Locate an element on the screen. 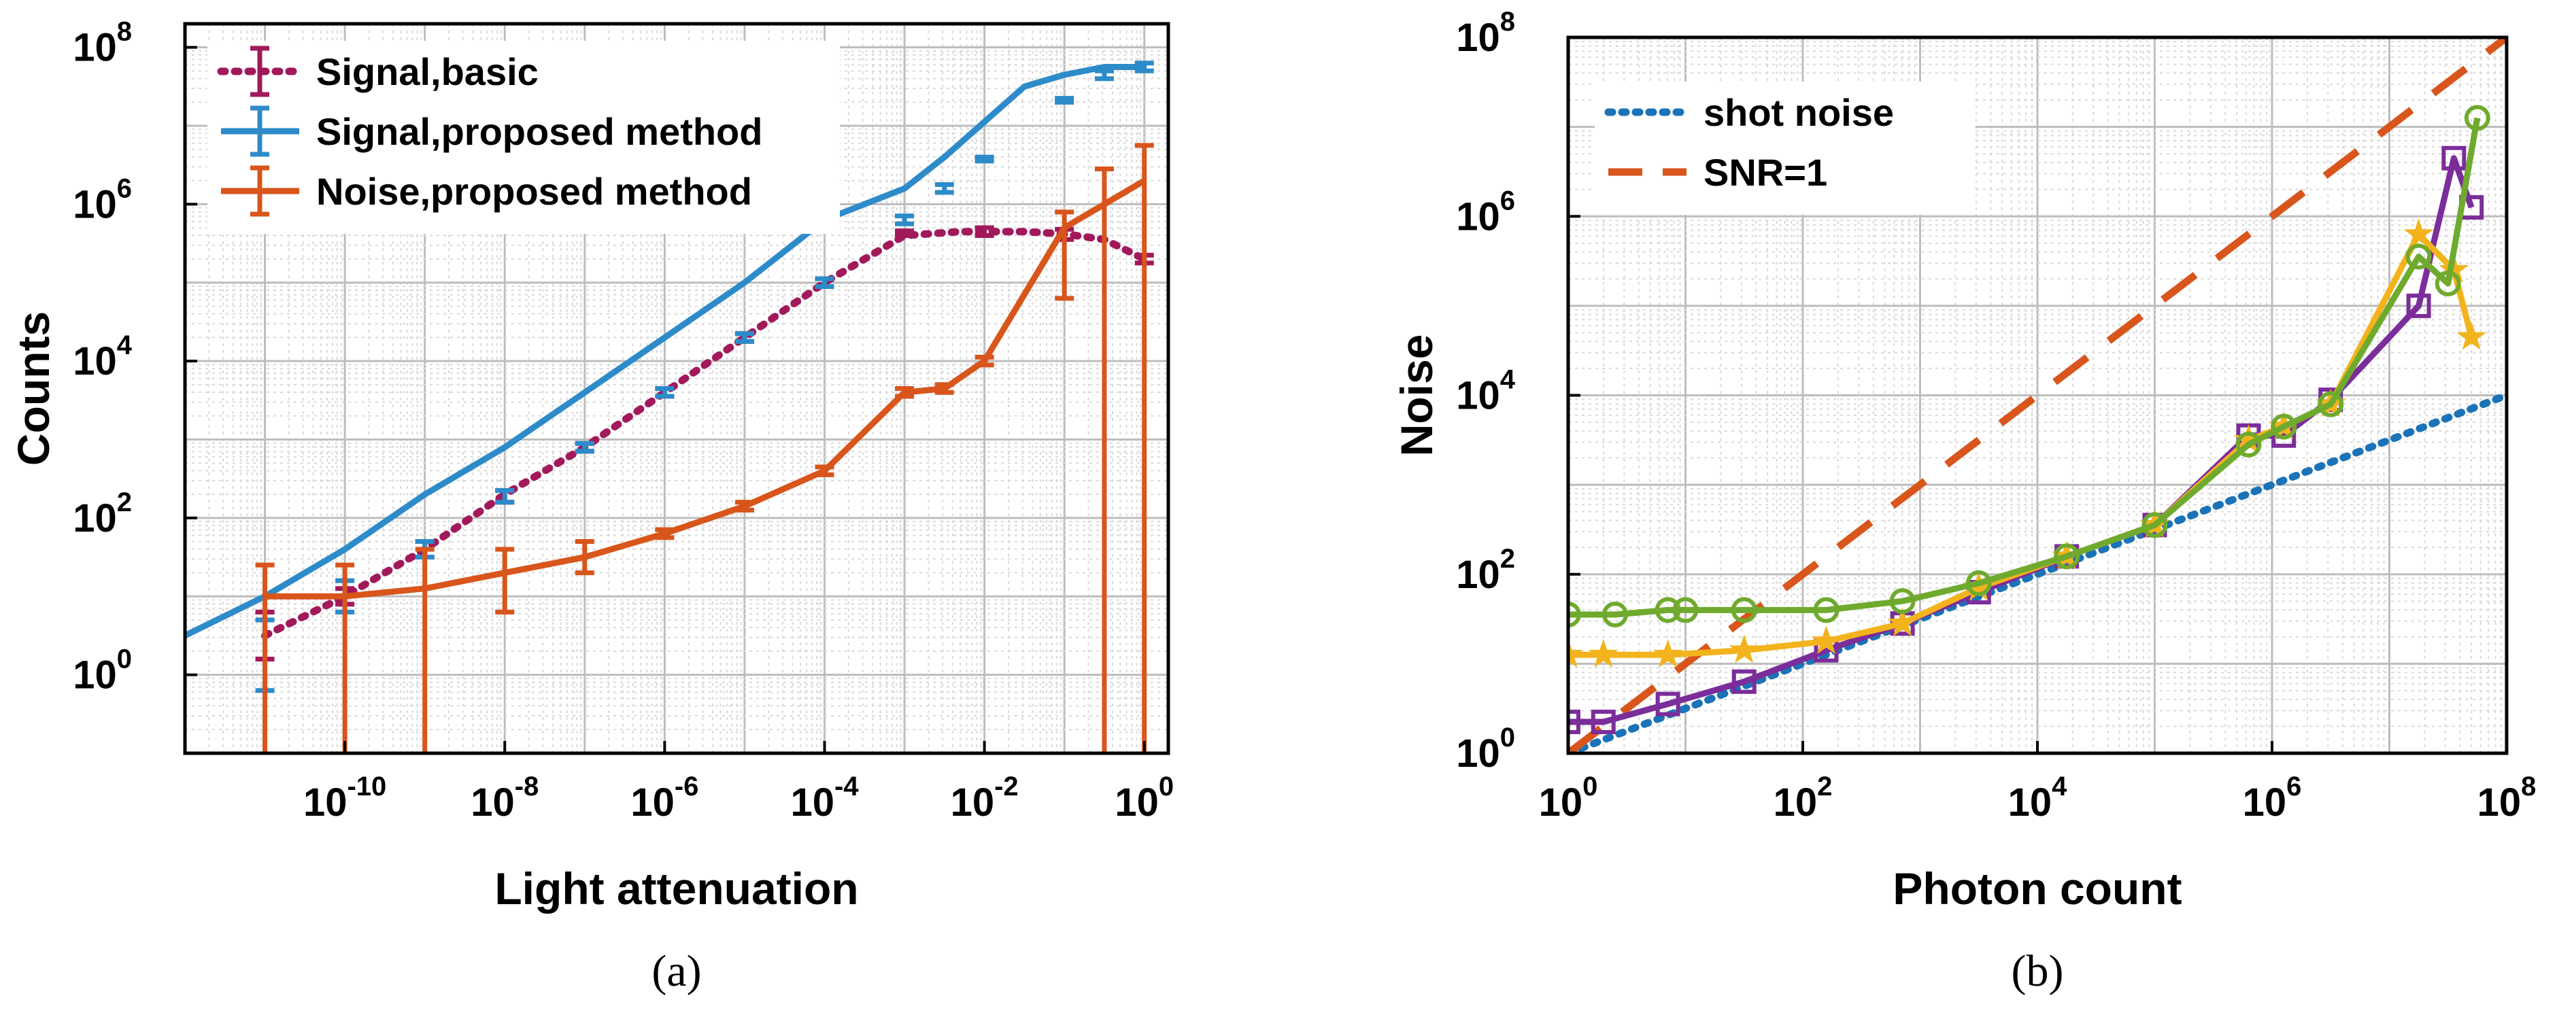 The image size is (2576, 1017). x-axis-label: Light attenuation is located at coordinates (676, 888).